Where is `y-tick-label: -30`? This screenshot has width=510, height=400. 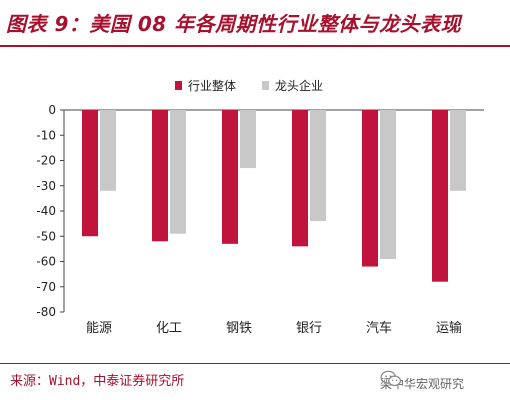
y-tick-label: -30 is located at coordinates (46, 186).